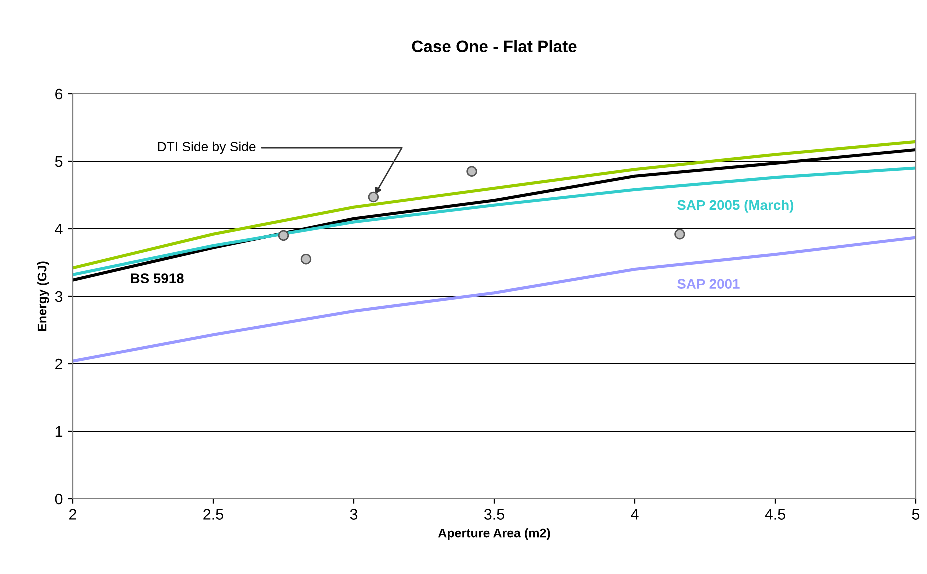 Image resolution: width=927 pixels, height=574 pixels. What do you see at coordinates (916, 514) in the screenshot?
I see `x-tick-label: 5` at bounding box center [916, 514].